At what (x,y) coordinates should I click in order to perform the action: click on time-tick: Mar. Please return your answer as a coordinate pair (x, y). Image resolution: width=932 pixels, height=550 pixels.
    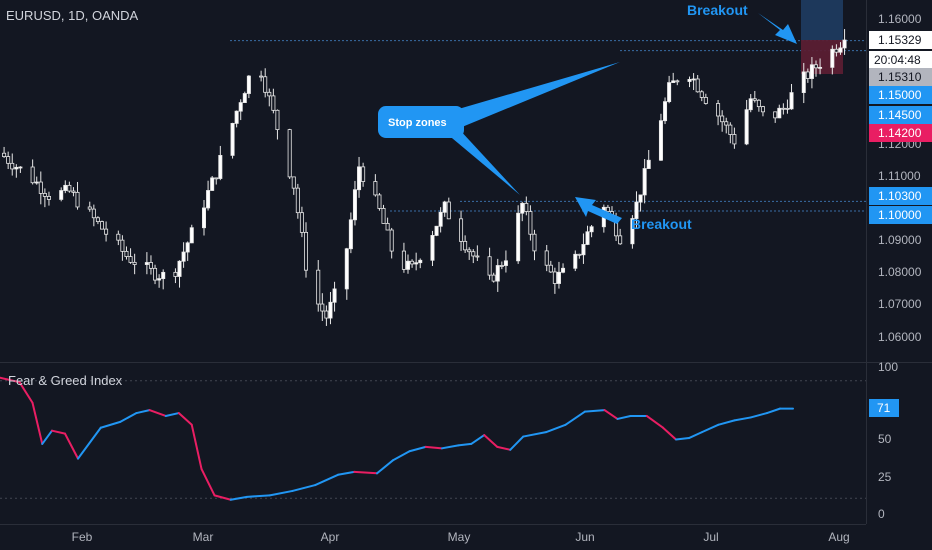
    Looking at the image, I should click on (203, 537).